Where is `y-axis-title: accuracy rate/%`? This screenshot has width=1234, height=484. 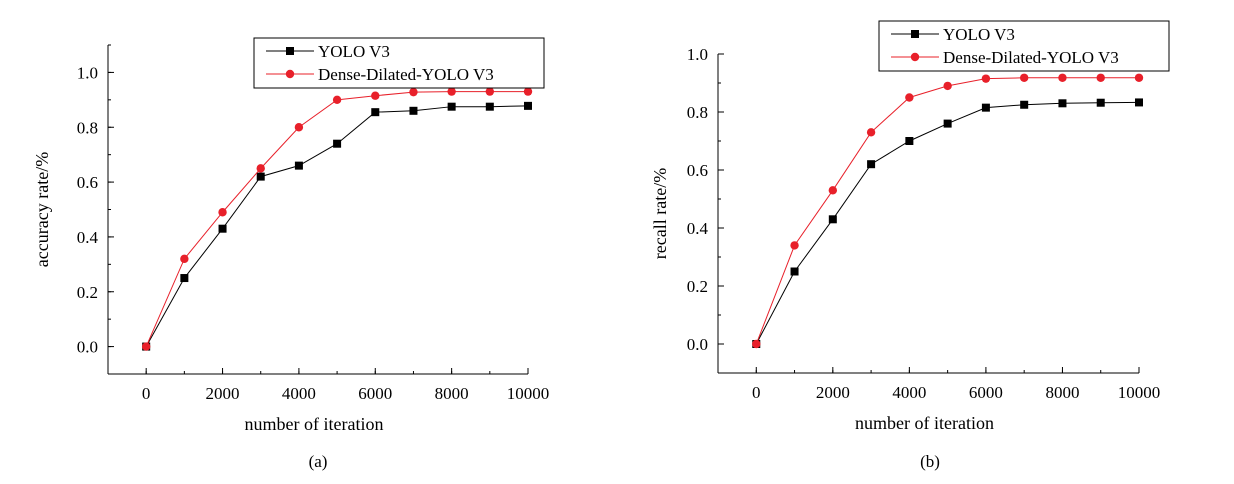
y-axis-title: accuracy rate/% is located at coordinates (42, 209).